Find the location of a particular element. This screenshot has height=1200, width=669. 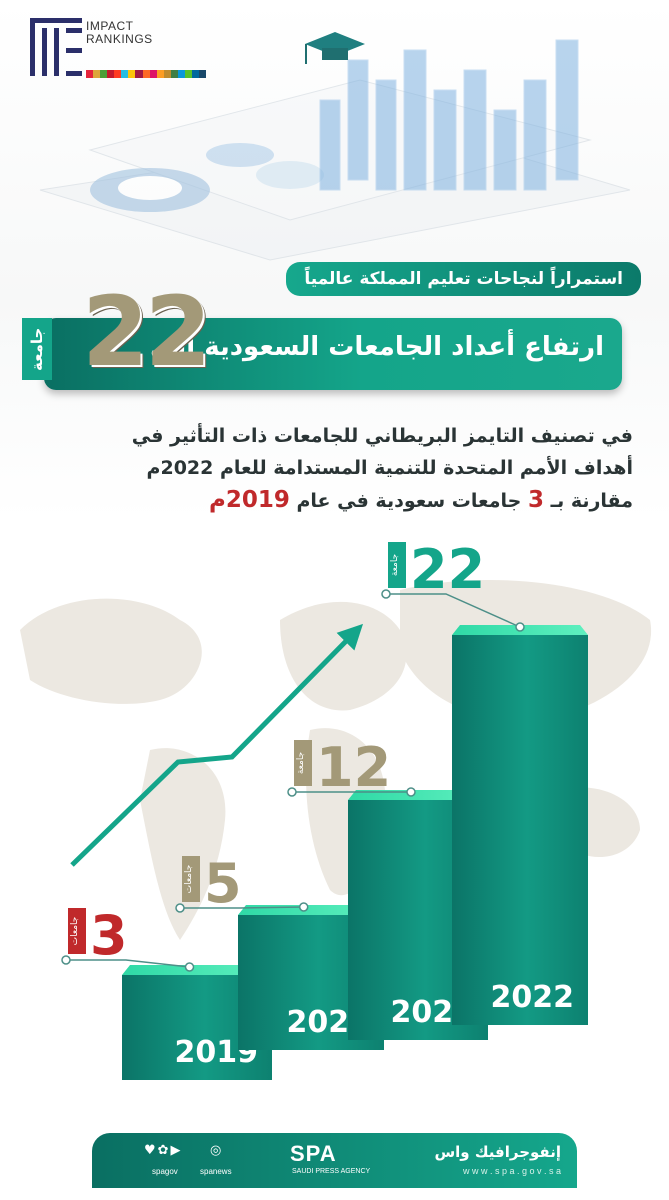

impact-rankings-logo: IMPACT RANKINGS is located at coordinates (118, 49).